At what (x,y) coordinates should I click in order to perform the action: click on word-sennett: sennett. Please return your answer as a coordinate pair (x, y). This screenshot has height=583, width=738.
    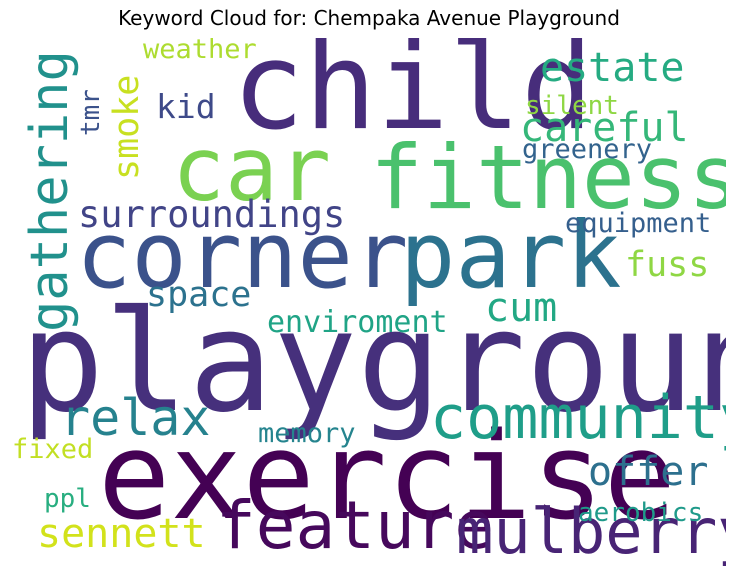
    Looking at the image, I should click on (121, 534).